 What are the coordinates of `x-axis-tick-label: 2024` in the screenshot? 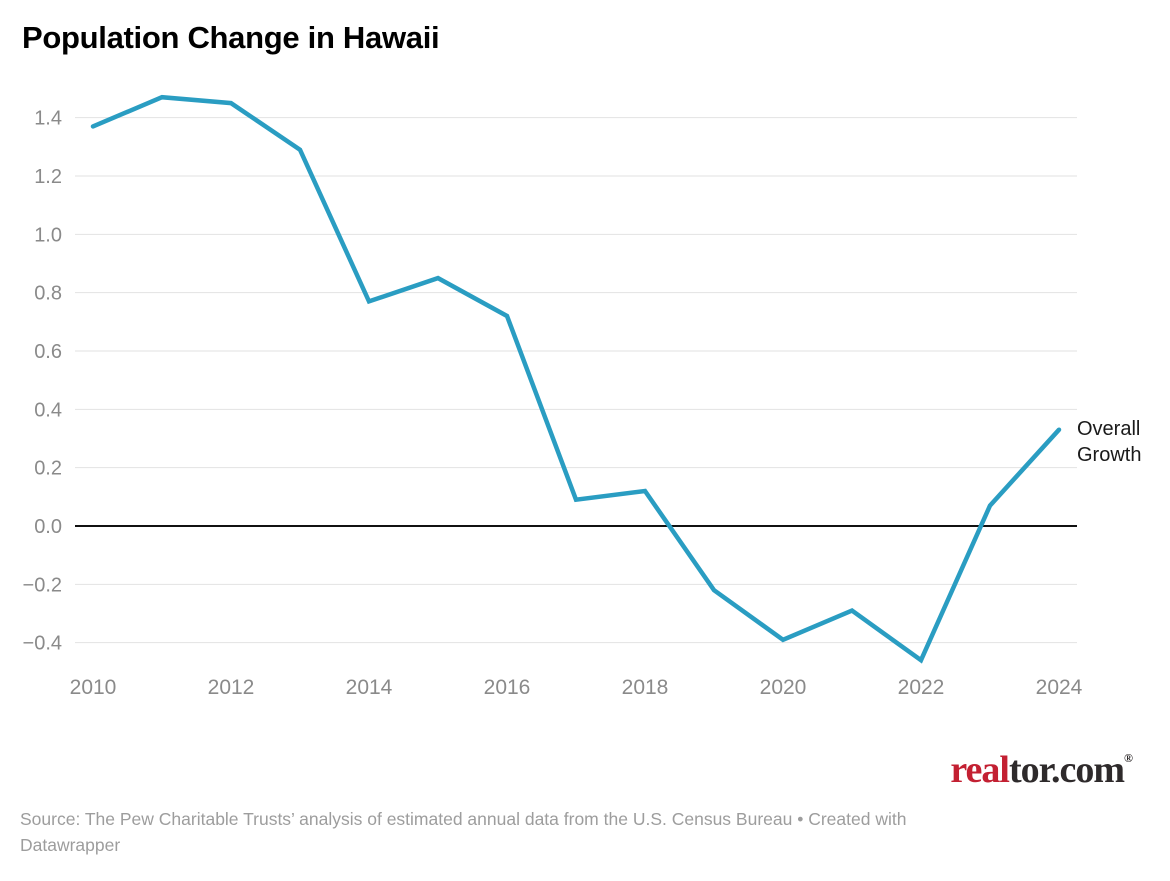 It's located at (1059, 687).